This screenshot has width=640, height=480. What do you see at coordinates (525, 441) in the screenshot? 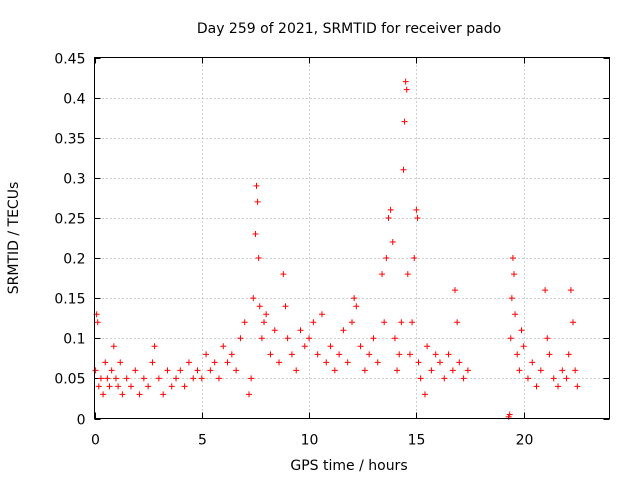
I see `x-tick-label: 20` at bounding box center [525, 441].